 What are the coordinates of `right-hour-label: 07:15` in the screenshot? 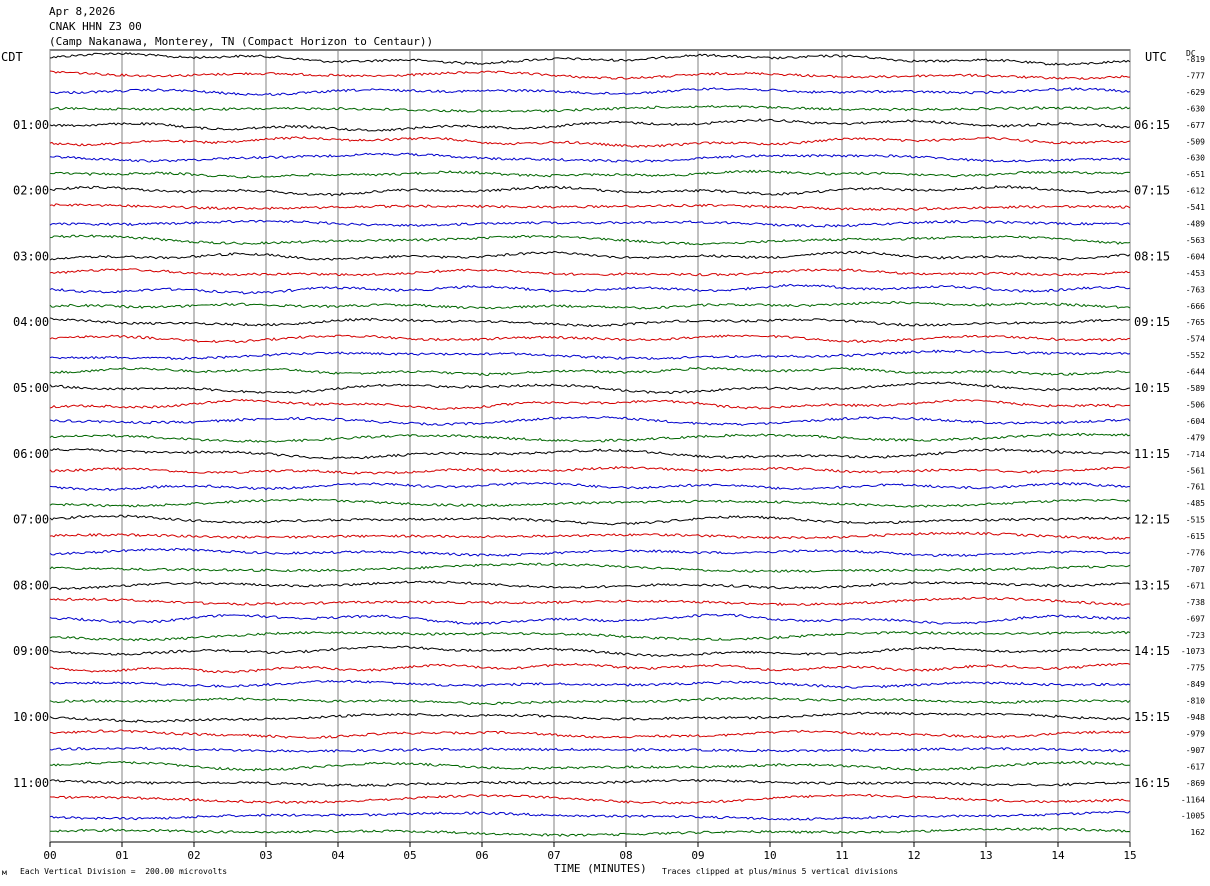 It's located at (1152, 191).